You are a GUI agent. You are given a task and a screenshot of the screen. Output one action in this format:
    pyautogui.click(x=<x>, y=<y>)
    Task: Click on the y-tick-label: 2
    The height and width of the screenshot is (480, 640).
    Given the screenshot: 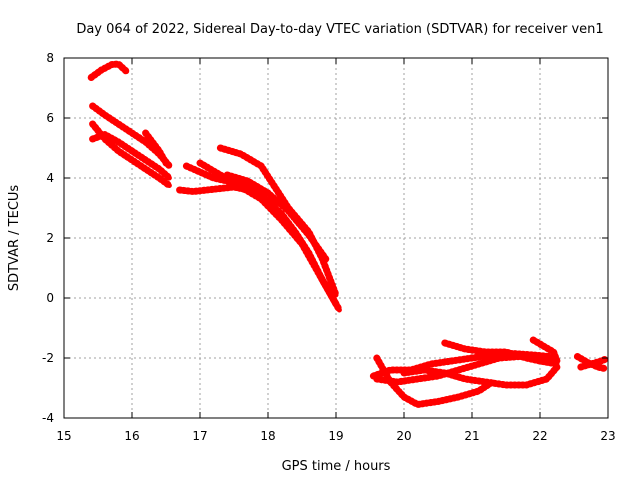 What is the action you would take?
    pyautogui.click(x=50, y=238)
    